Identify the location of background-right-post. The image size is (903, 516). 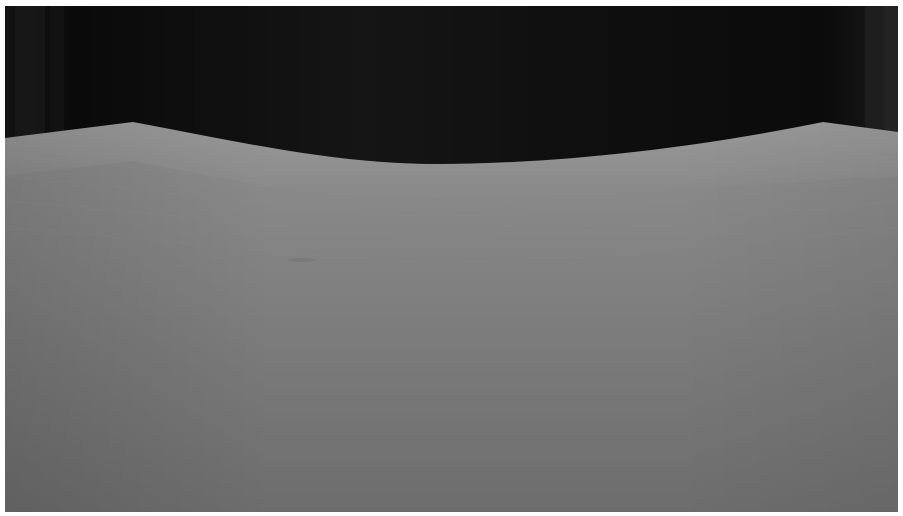
(875, 71).